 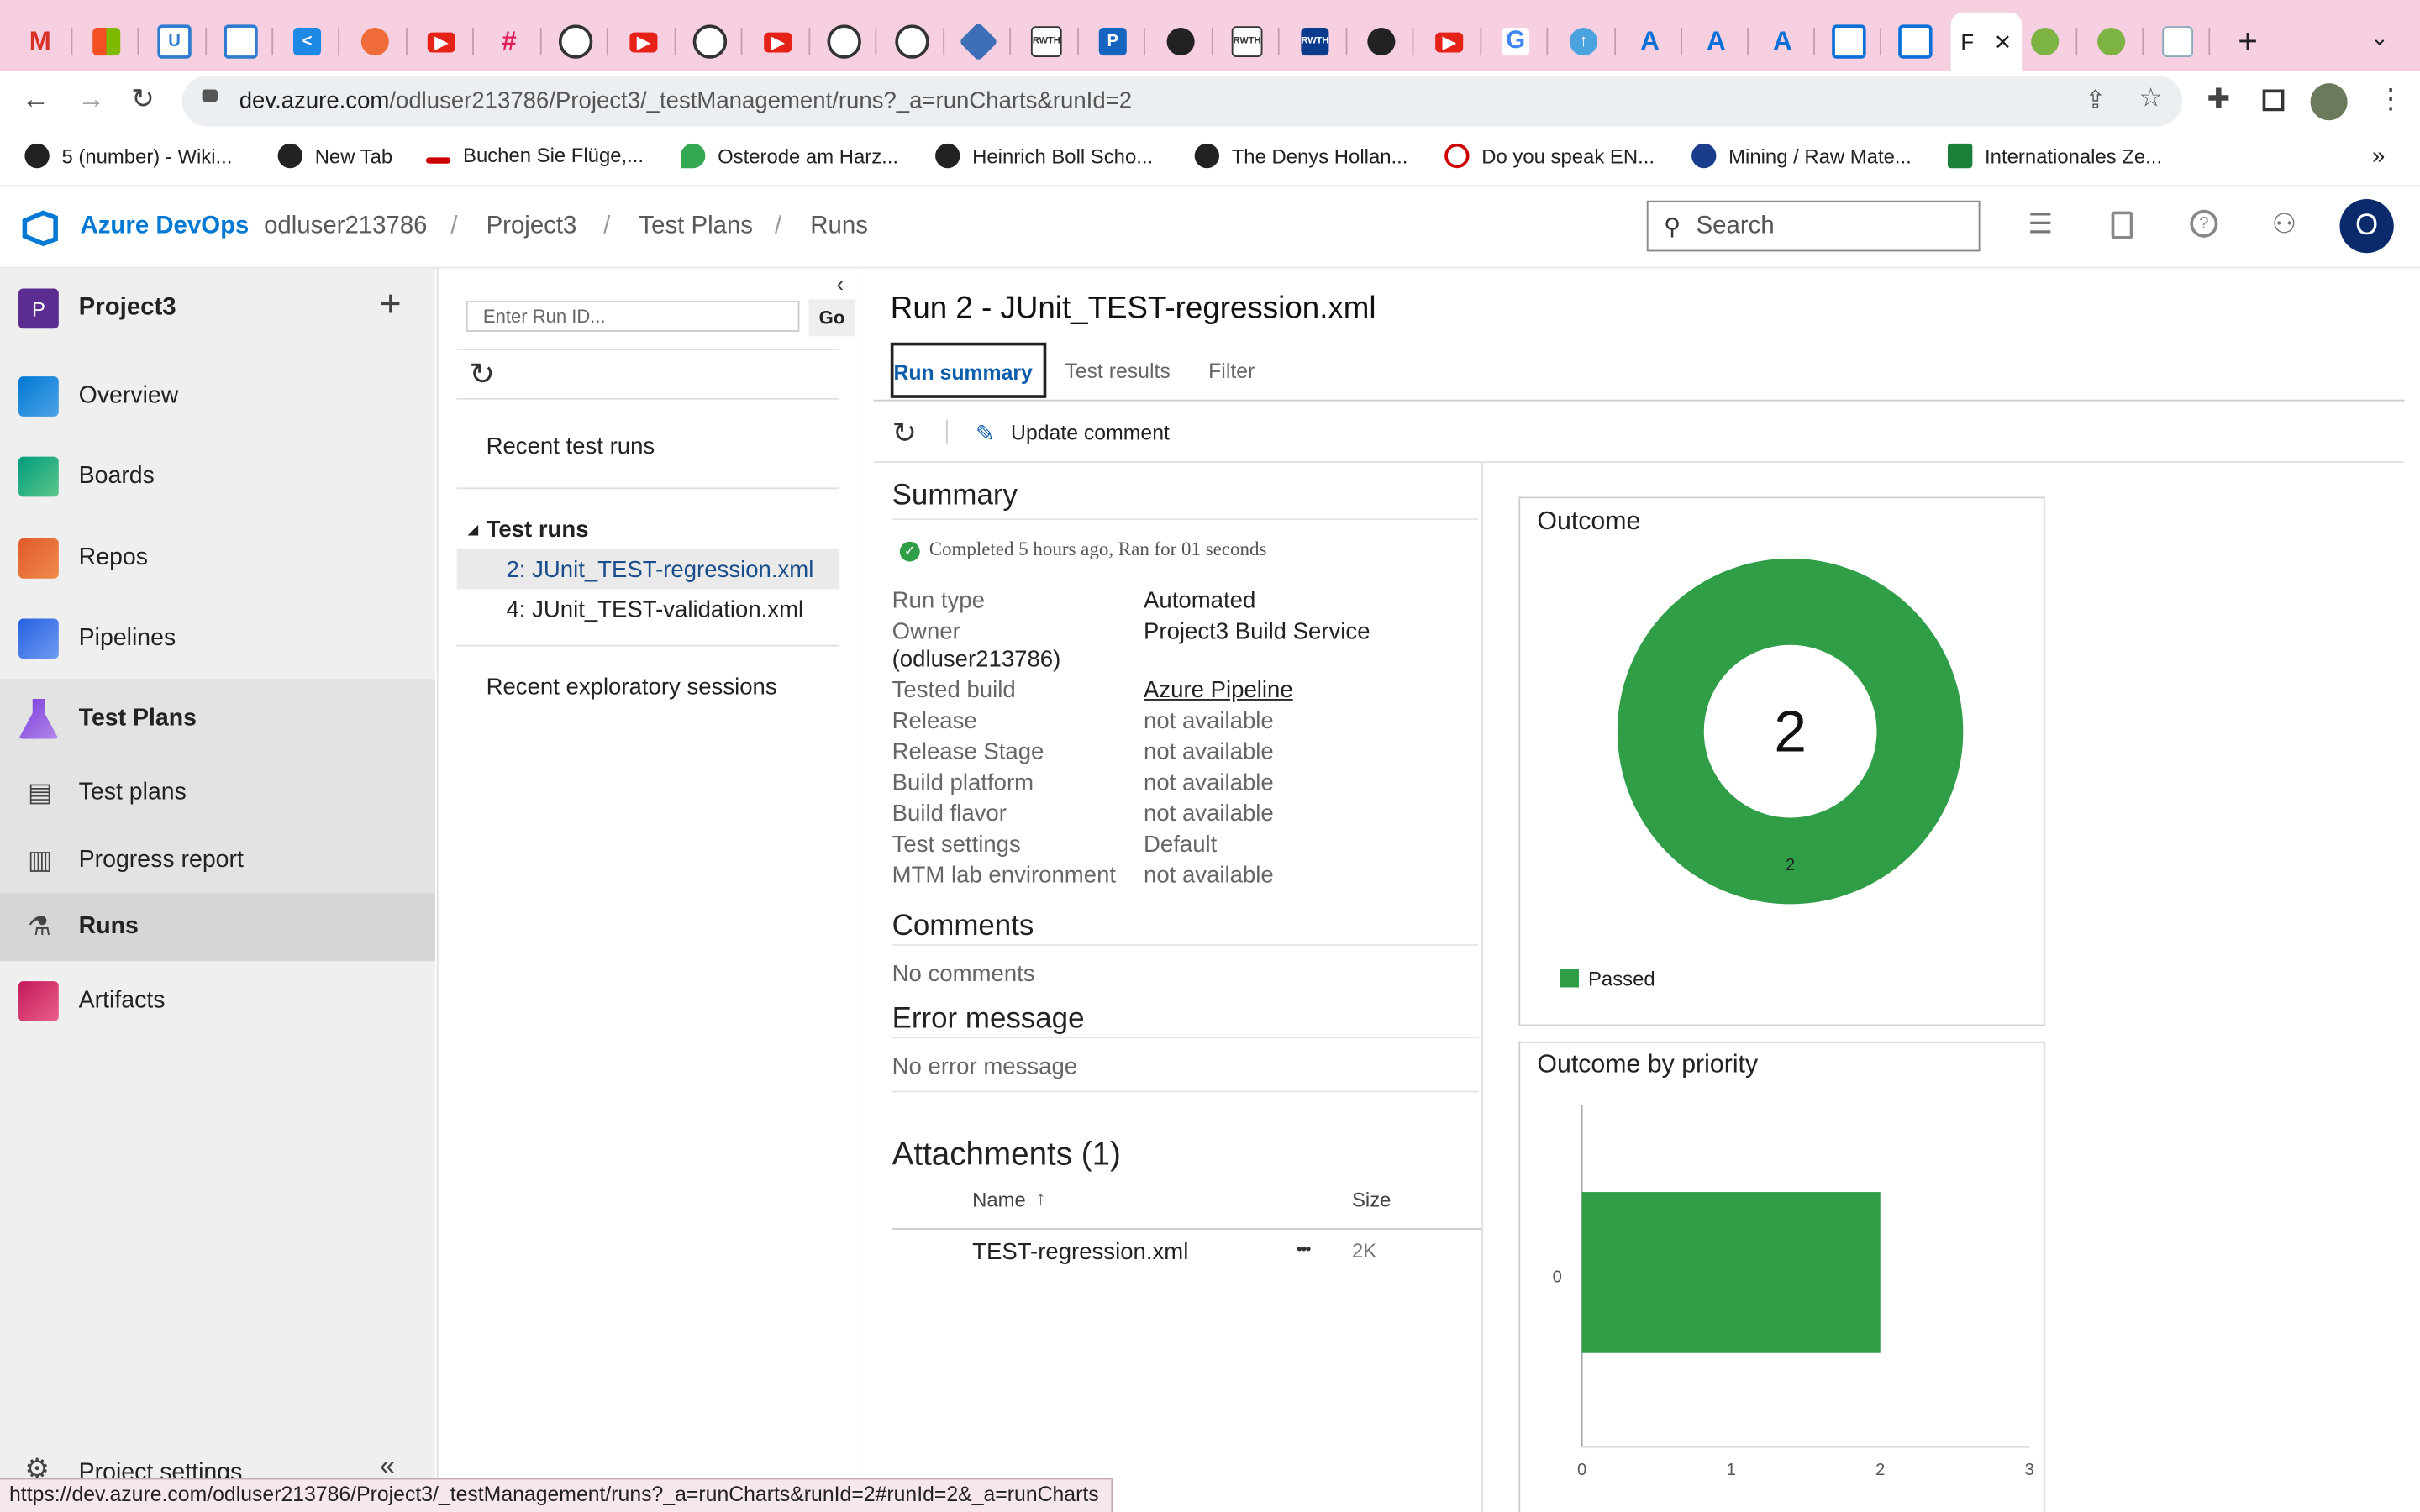 I want to click on back-icon: ←, so click(x=35, y=98).